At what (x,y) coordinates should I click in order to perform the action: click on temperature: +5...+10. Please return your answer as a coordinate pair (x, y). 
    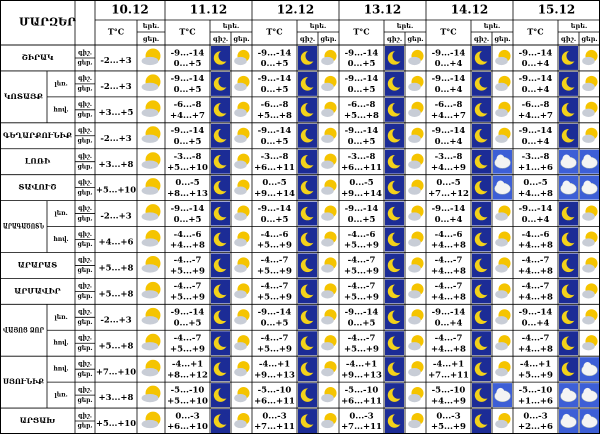
    Looking at the image, I should click on (116, 424).